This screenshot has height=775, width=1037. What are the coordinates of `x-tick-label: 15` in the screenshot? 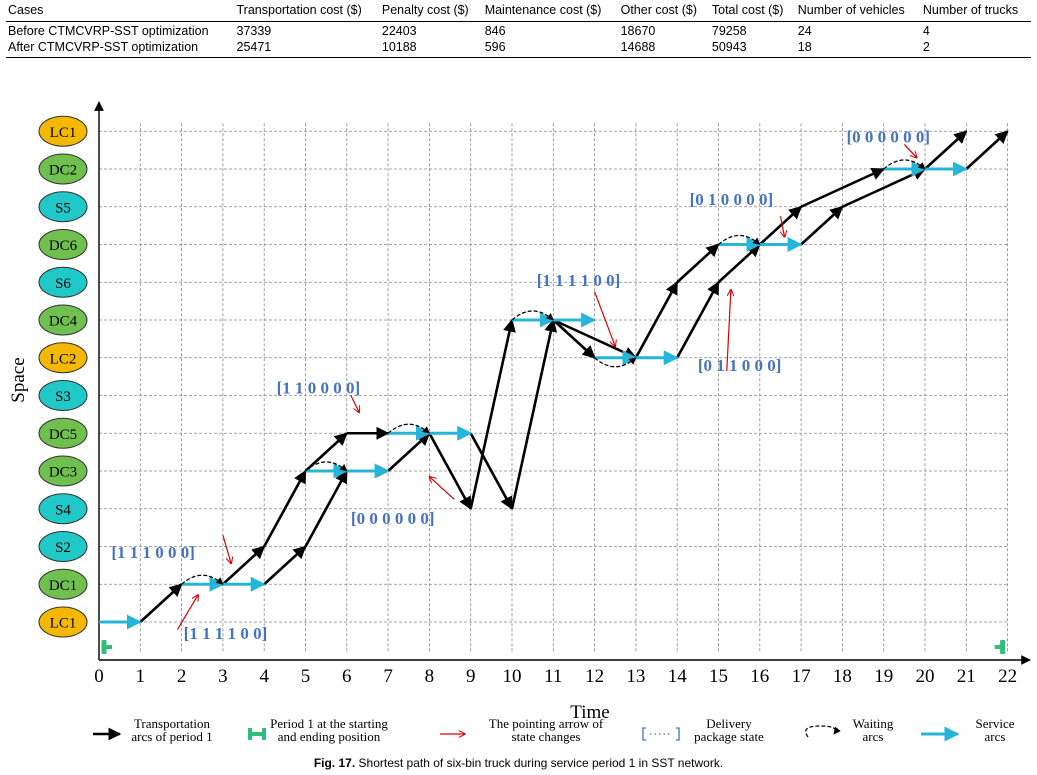 It's located at (718, 676).